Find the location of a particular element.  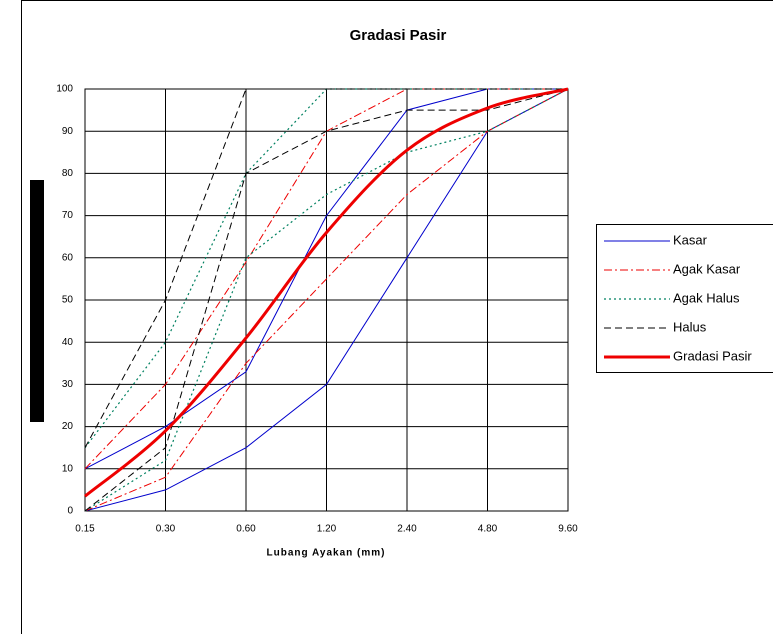

y-tick-label: 10 is located at coordinates (68, 468).